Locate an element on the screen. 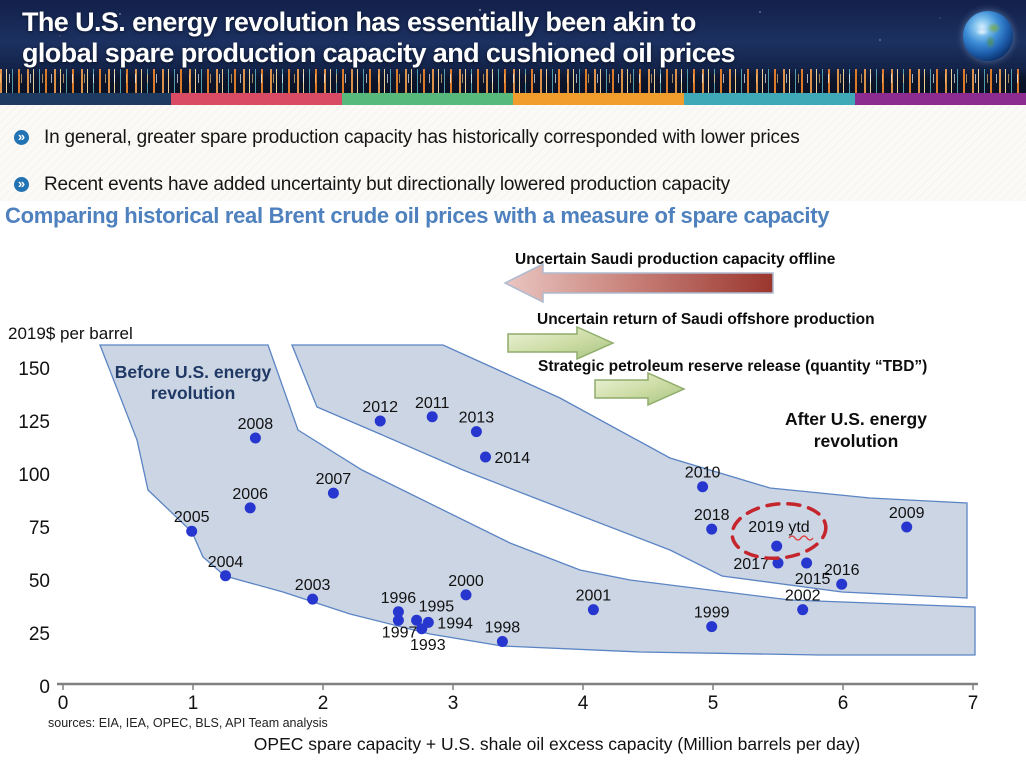  y-tick-label: 100 is located at coordinates (34, 475).